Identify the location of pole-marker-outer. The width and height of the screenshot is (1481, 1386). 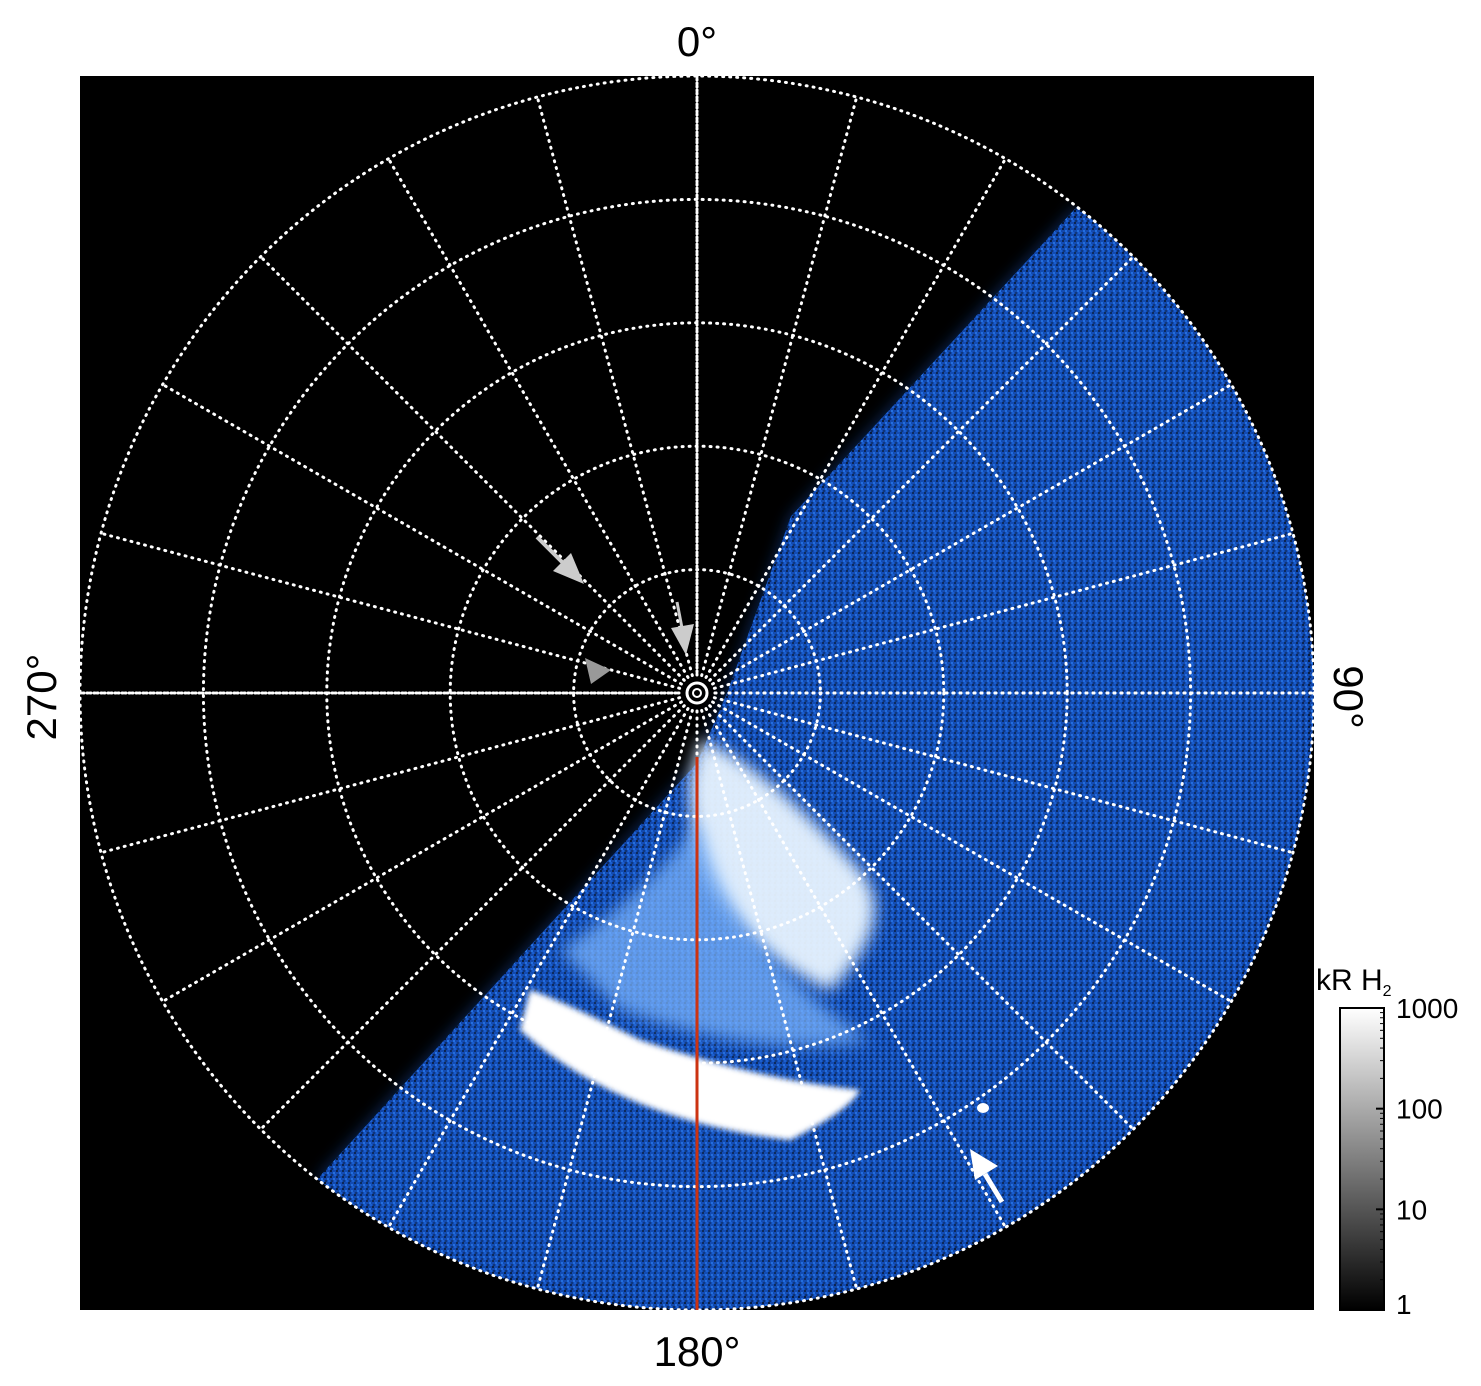
(697, 693).